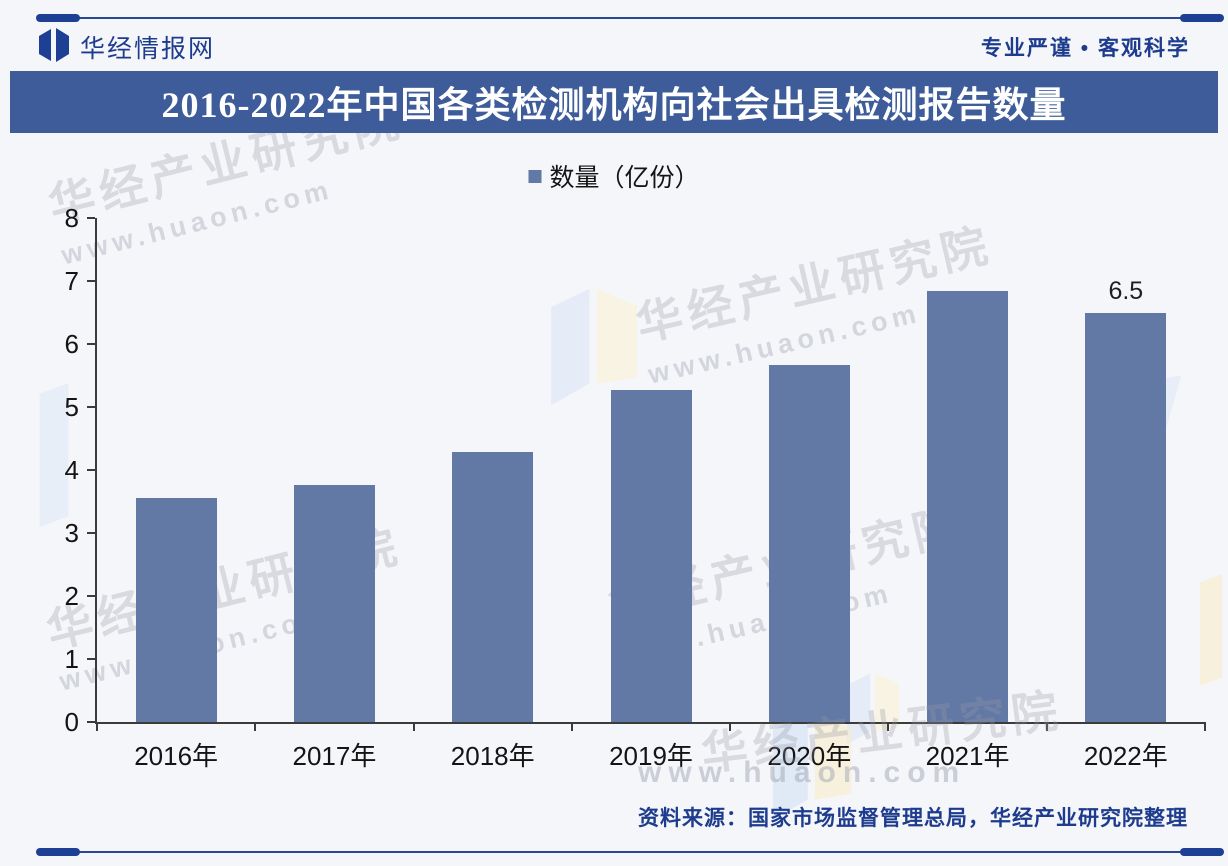  I want to click on top-rule-line, so click(630, 18).